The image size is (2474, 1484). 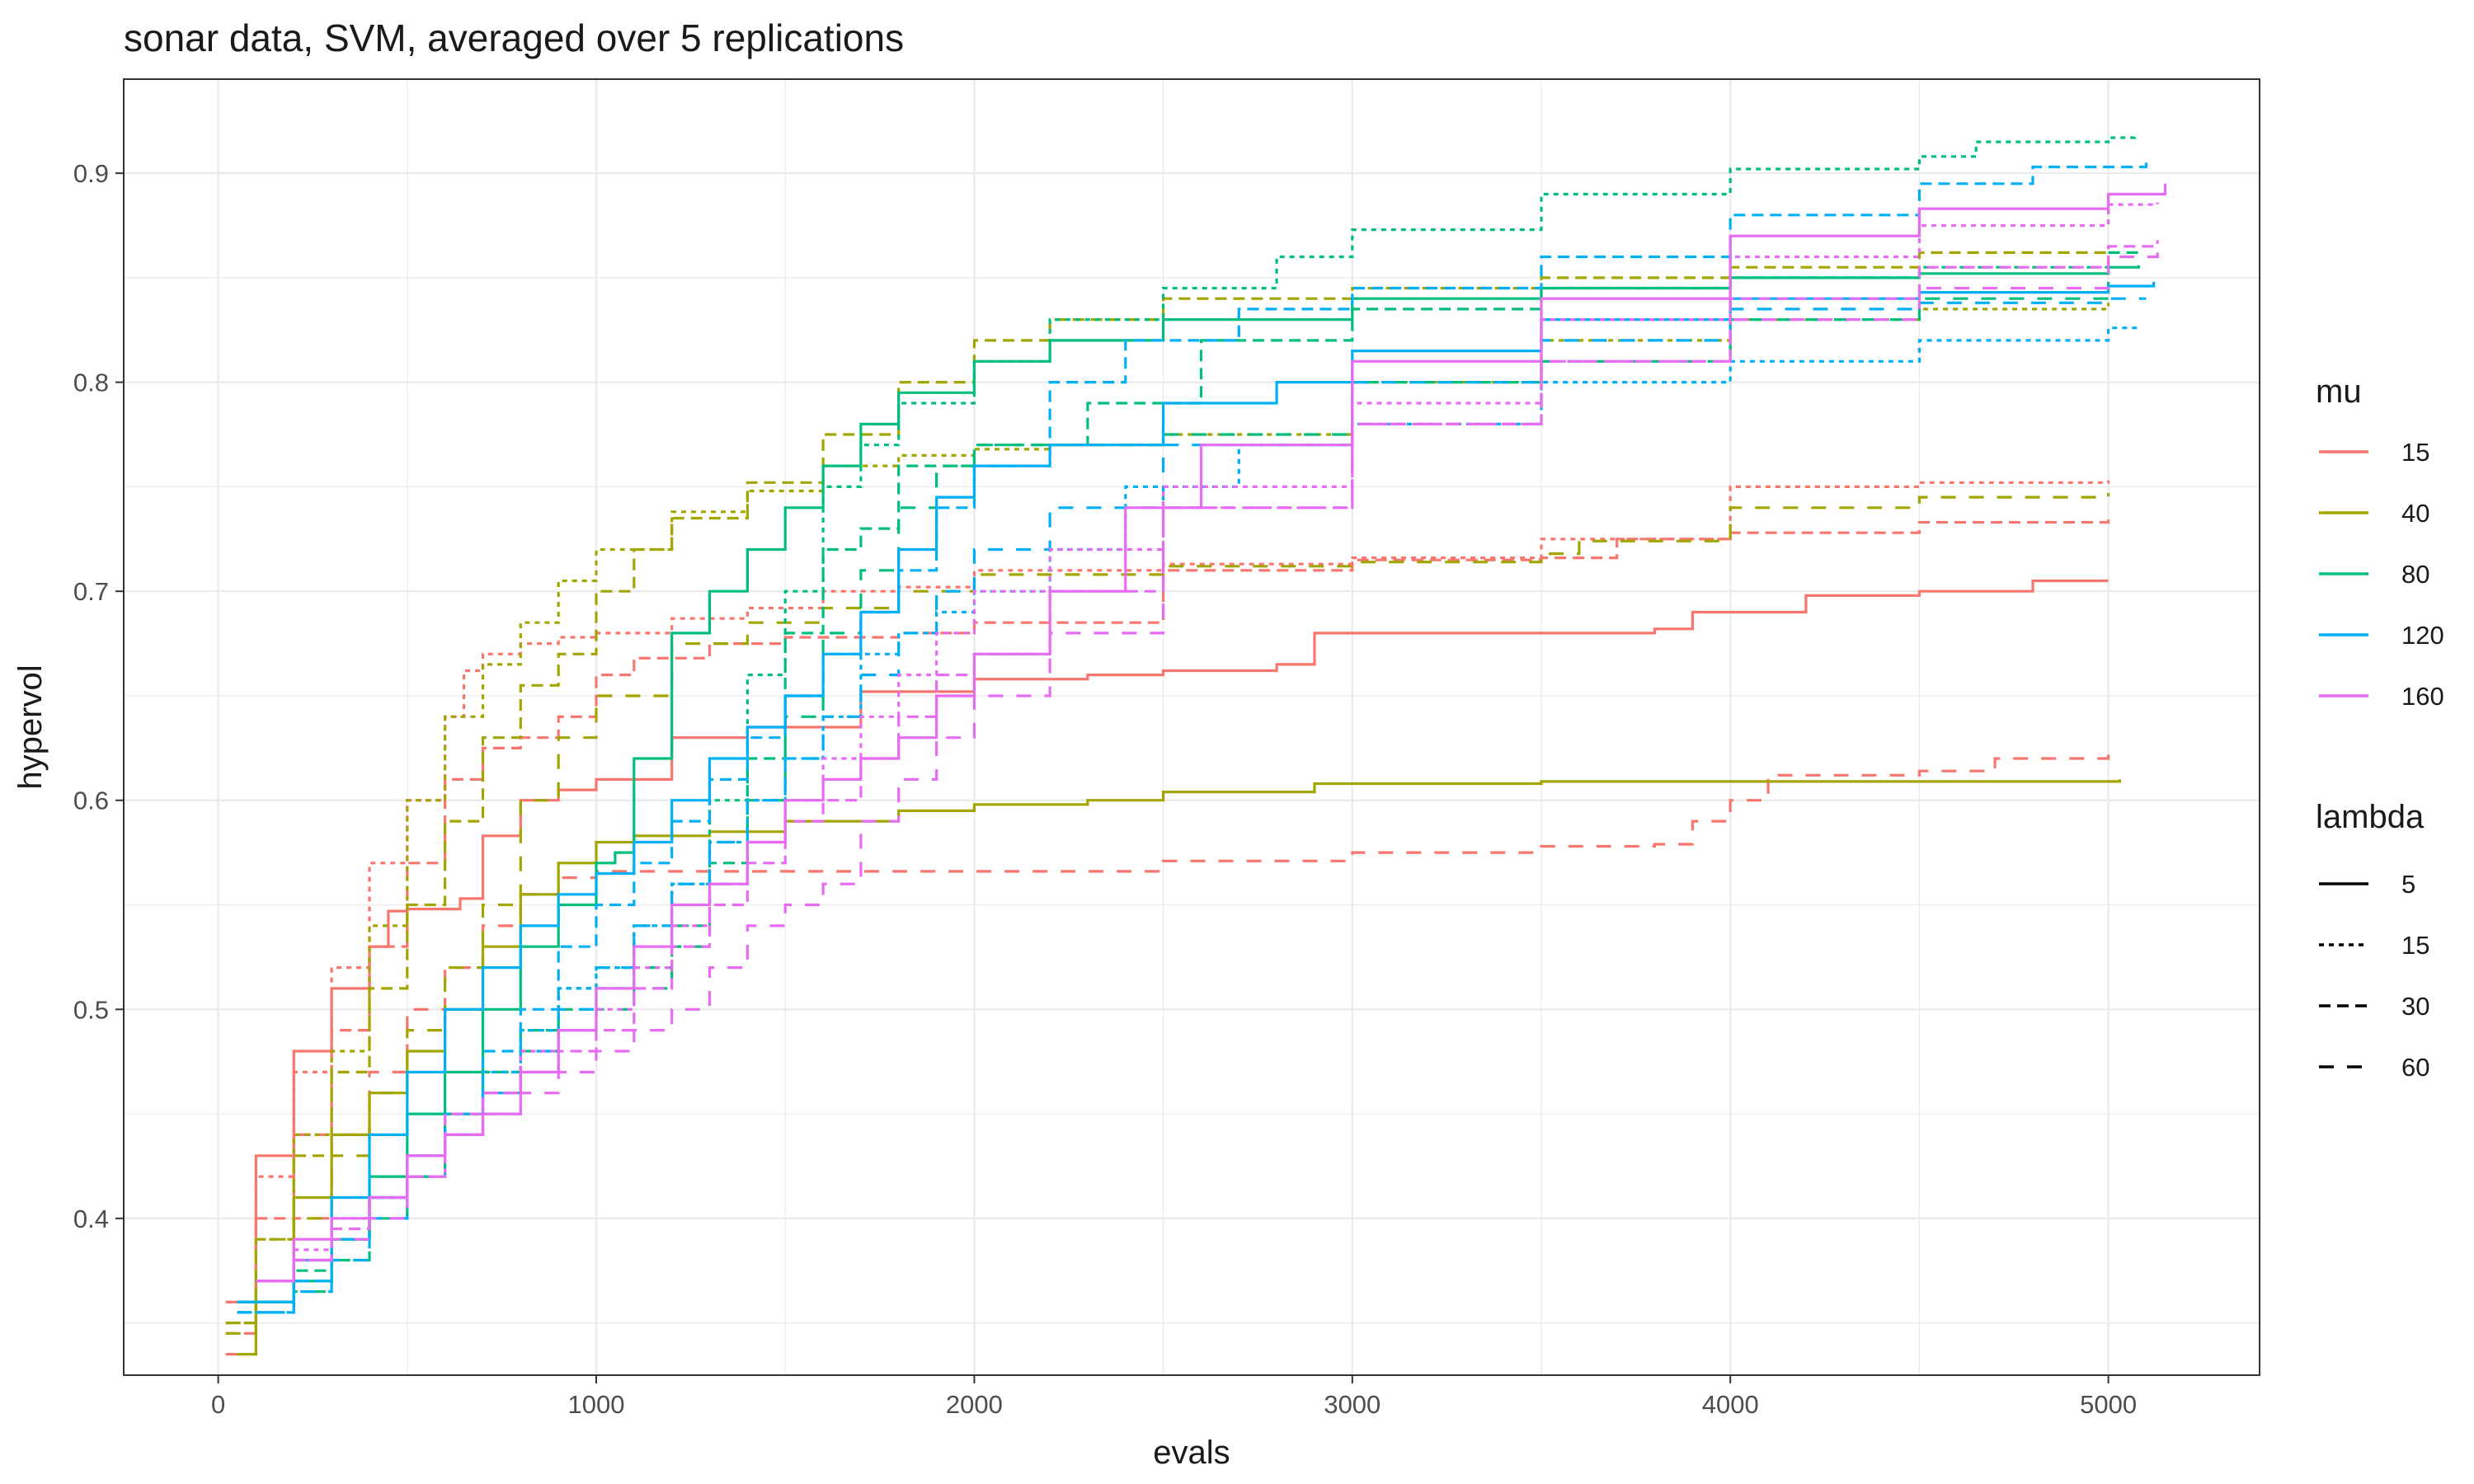 What do you see at coordinates (2339, 391) in the screenshot?
I see `legend-mu-title: mu` at bounding box center [2339, 391].